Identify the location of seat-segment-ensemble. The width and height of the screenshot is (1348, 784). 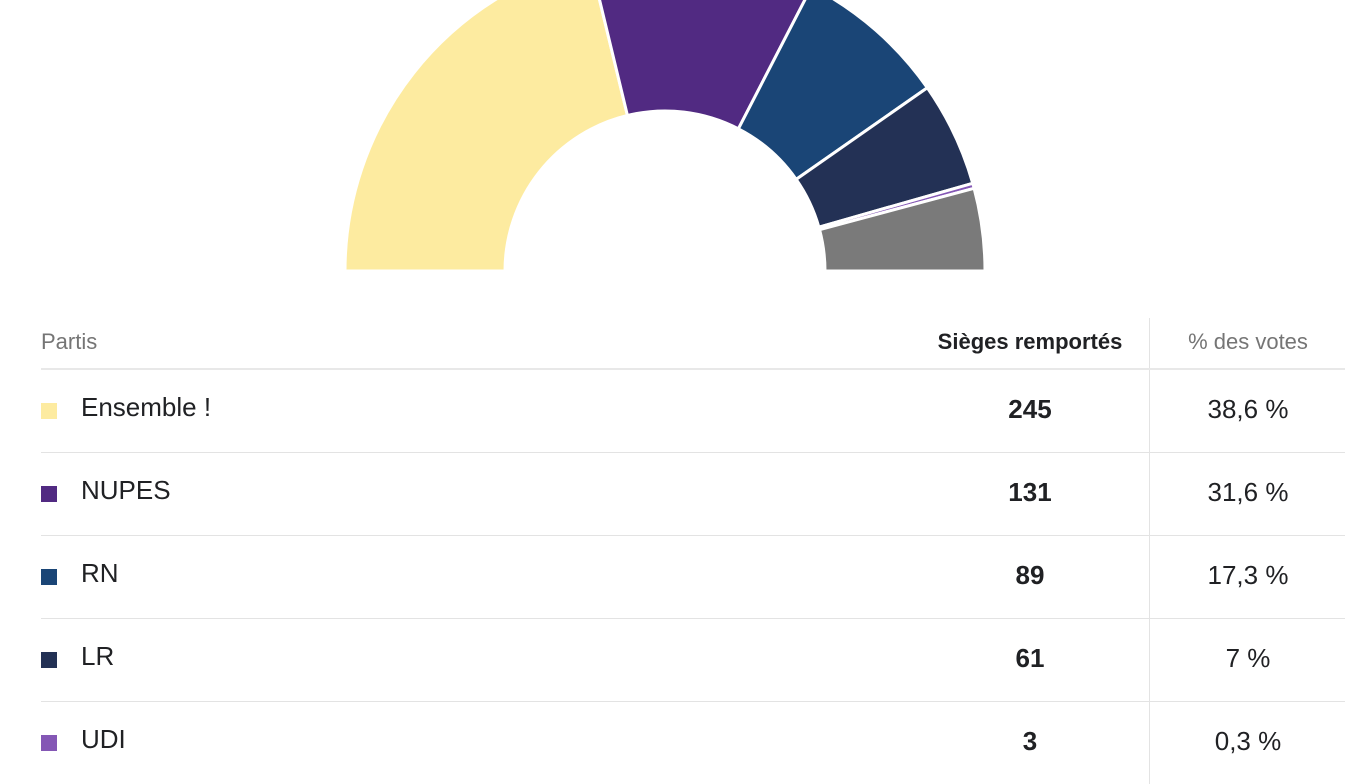
(486, 136).